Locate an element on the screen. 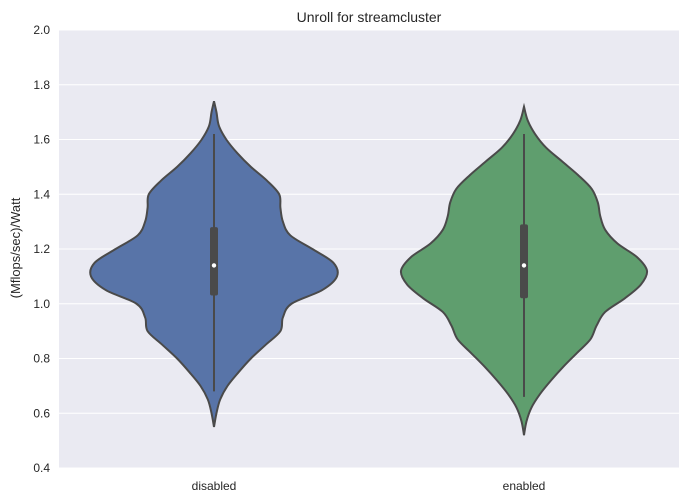  x-tick-label: disabled is located at coordinates (214, 486).